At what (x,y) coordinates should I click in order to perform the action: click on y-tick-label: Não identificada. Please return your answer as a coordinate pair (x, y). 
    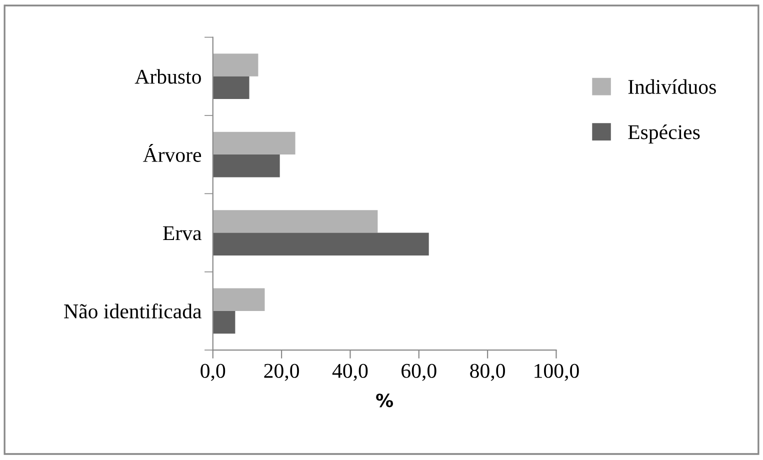
    Looking at the image, I should click on (133, 311).